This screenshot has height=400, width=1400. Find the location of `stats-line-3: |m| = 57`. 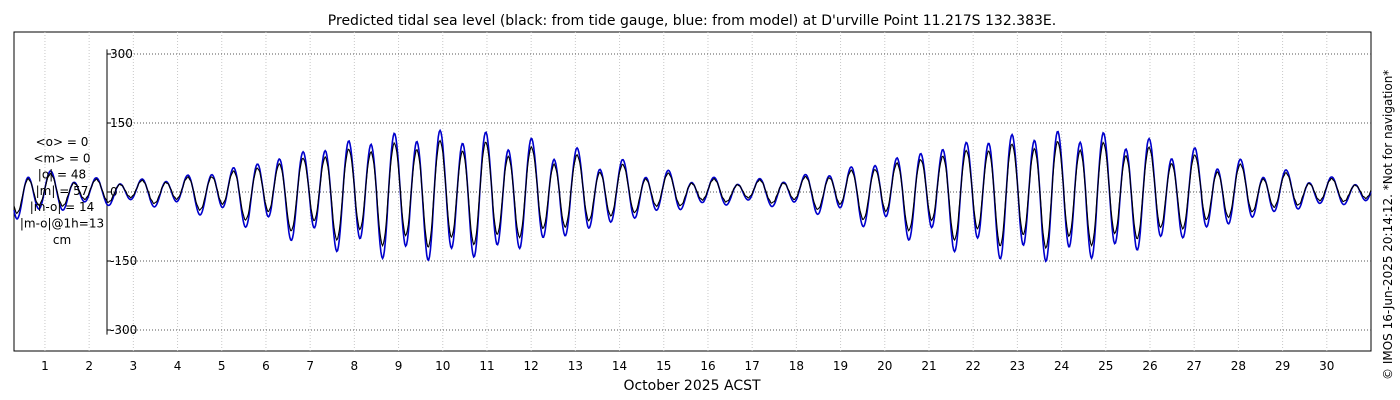

stats-line-3: |m| = 57 is located at coordinates (62, 191).